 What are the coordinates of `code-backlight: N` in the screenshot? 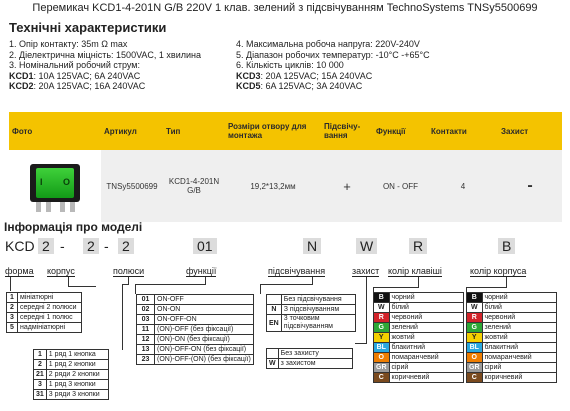 It's located at (312, 246).